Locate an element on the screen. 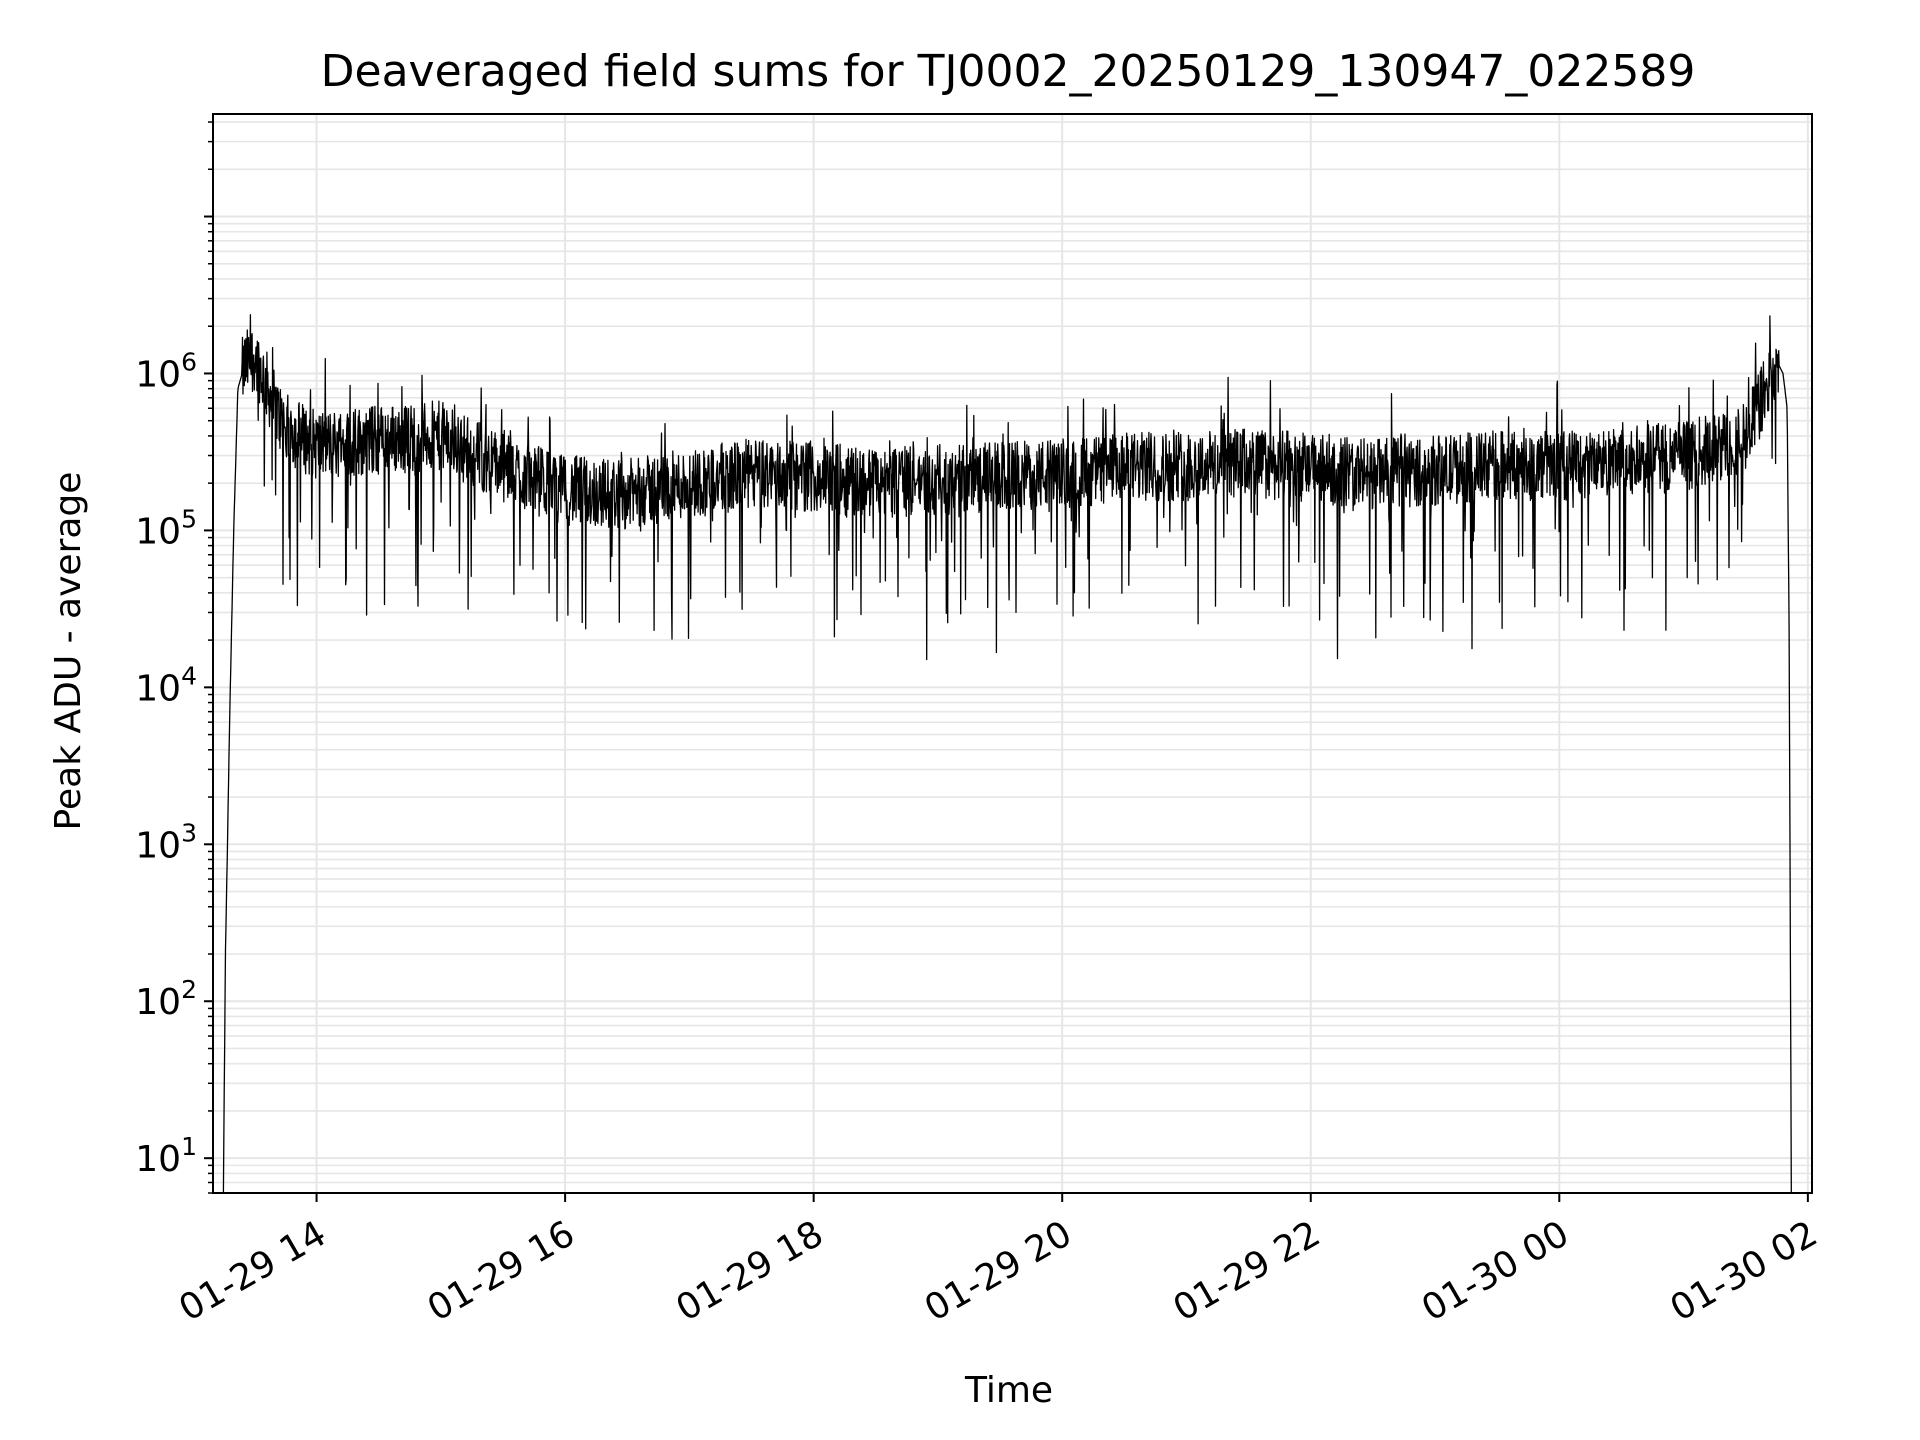 The height and width of the screenshot is (1440, 1920). y-tick-label: 10¹ is located at coordinates (166, 1156).